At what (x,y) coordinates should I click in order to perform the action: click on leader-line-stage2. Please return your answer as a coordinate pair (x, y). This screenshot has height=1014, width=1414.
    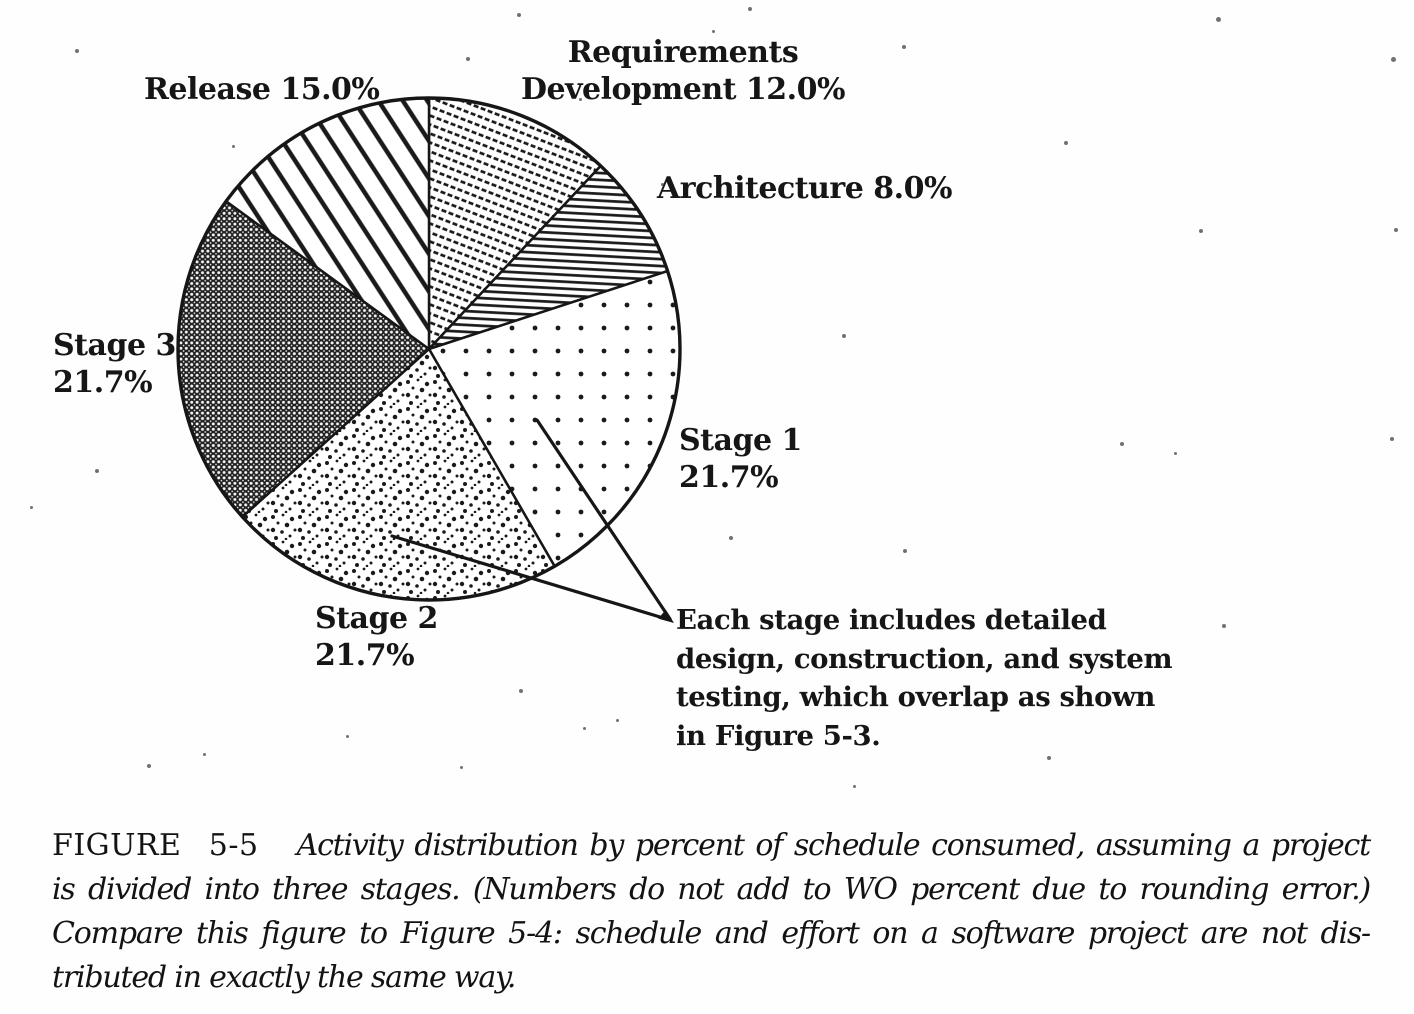
    Looking at the image, I should click on (531, 578).